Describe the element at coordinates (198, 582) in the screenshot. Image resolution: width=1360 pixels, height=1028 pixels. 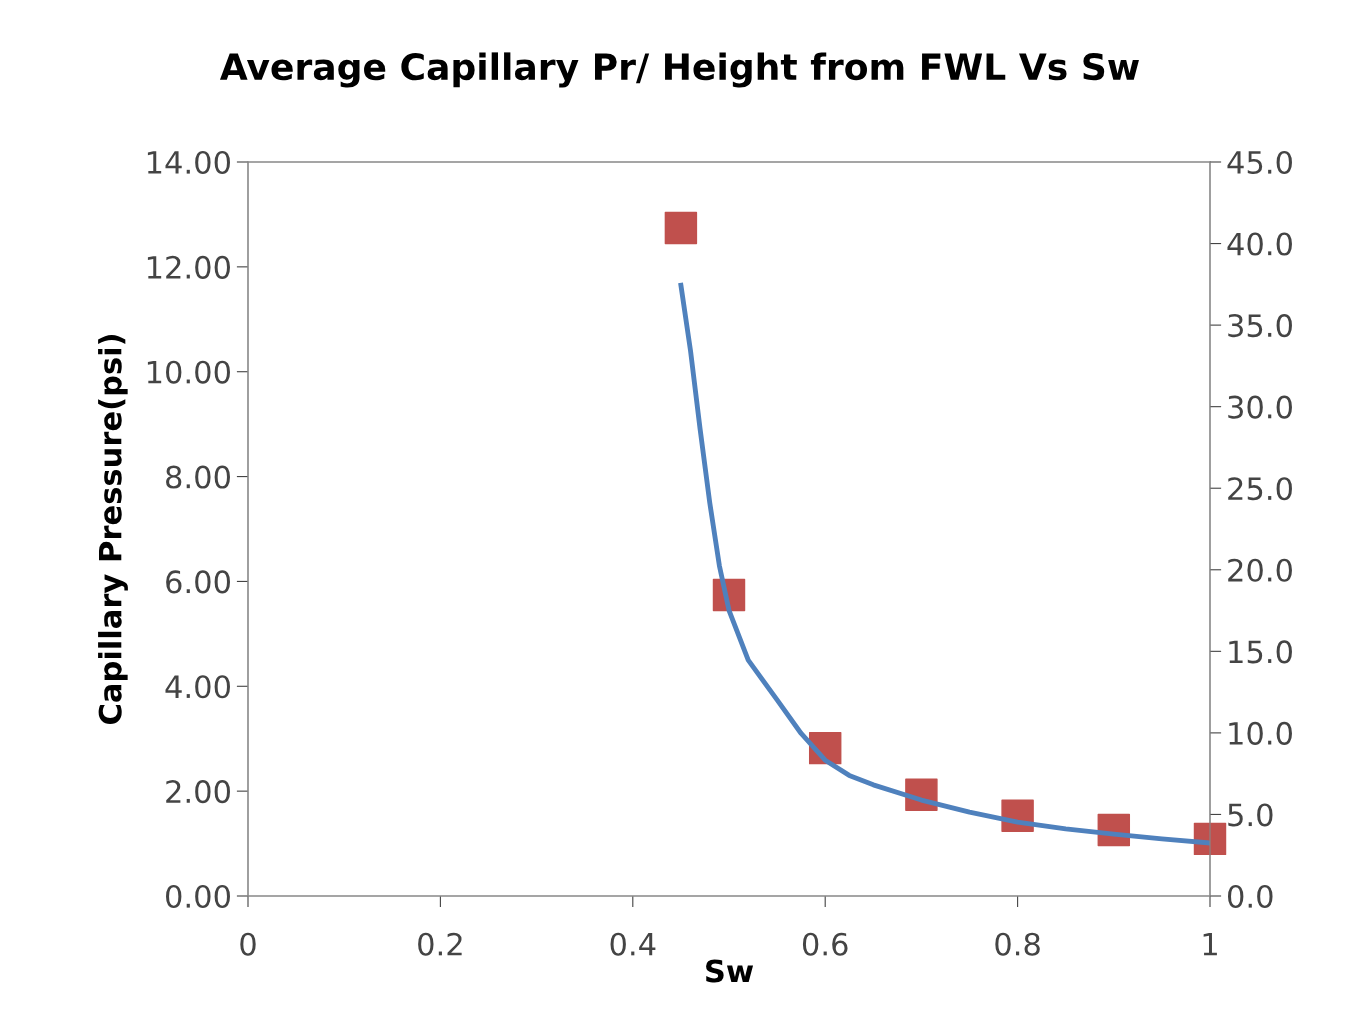
I see `y-tick-label: 6.00` at that location.